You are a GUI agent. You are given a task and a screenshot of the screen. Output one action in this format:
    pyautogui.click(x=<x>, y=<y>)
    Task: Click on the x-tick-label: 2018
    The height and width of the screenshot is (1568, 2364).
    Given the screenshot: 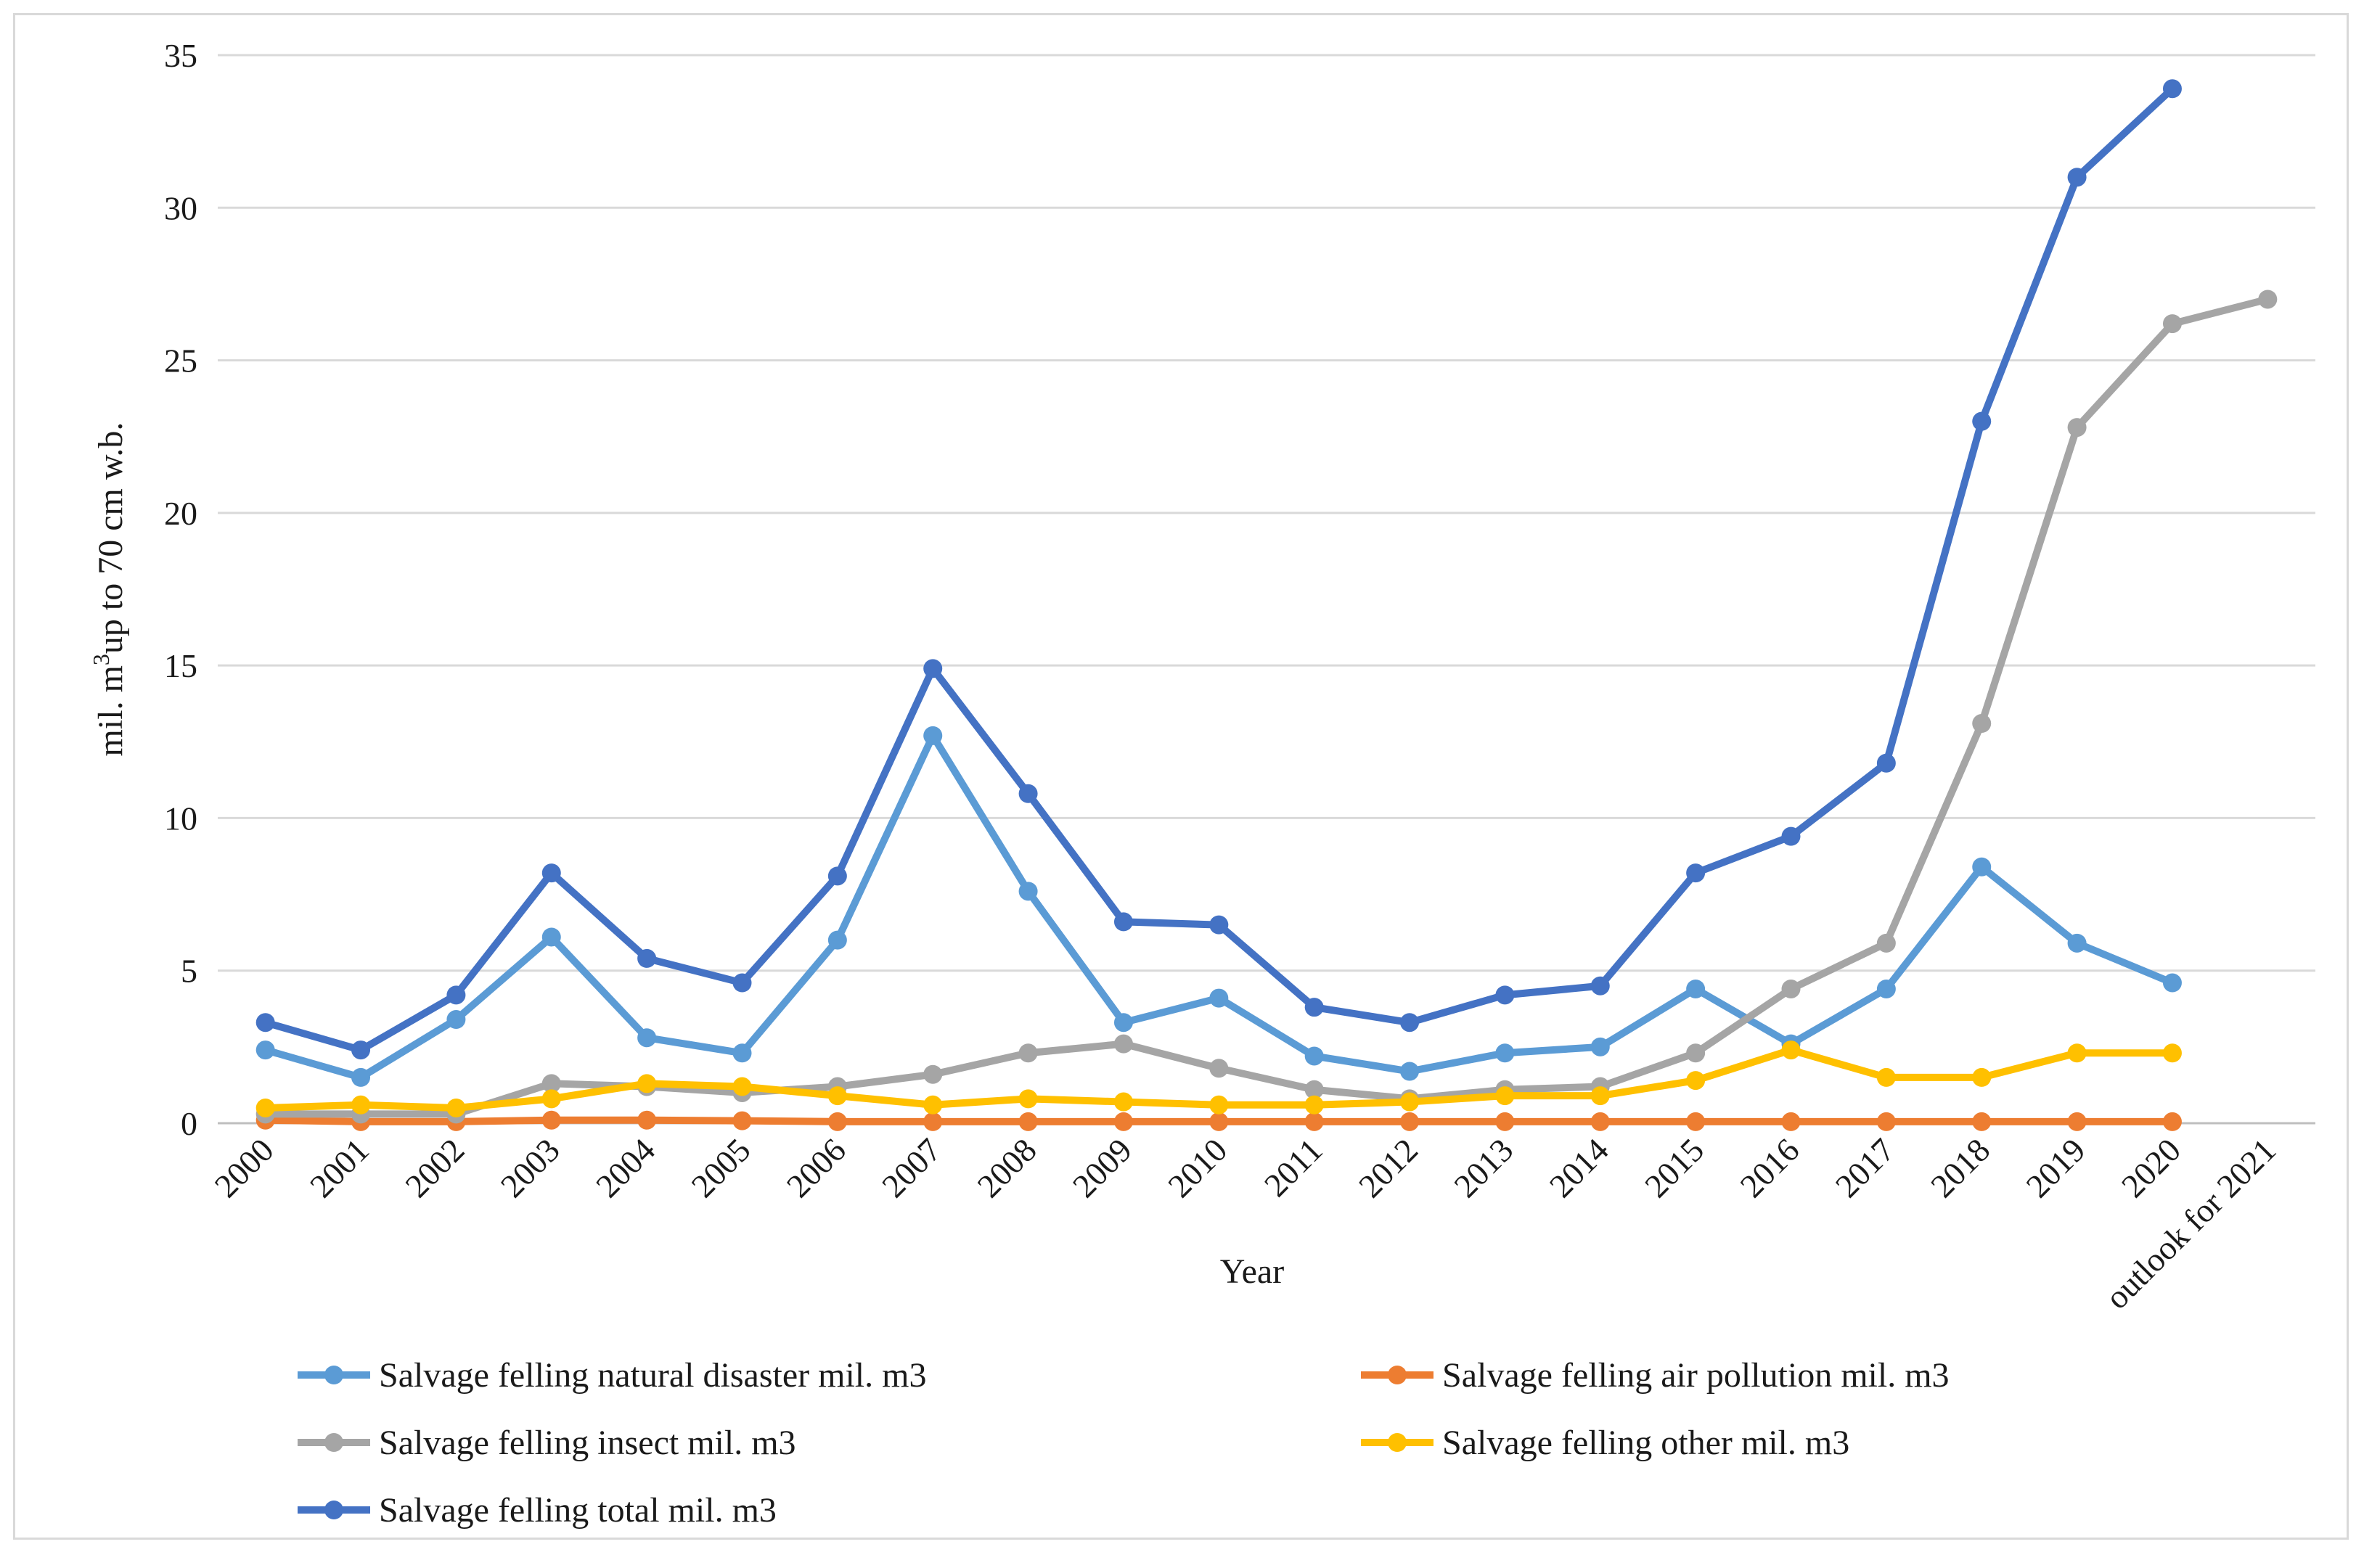 What is the action you would take?
    pyautogui.click(x=1960, y=1167)
    